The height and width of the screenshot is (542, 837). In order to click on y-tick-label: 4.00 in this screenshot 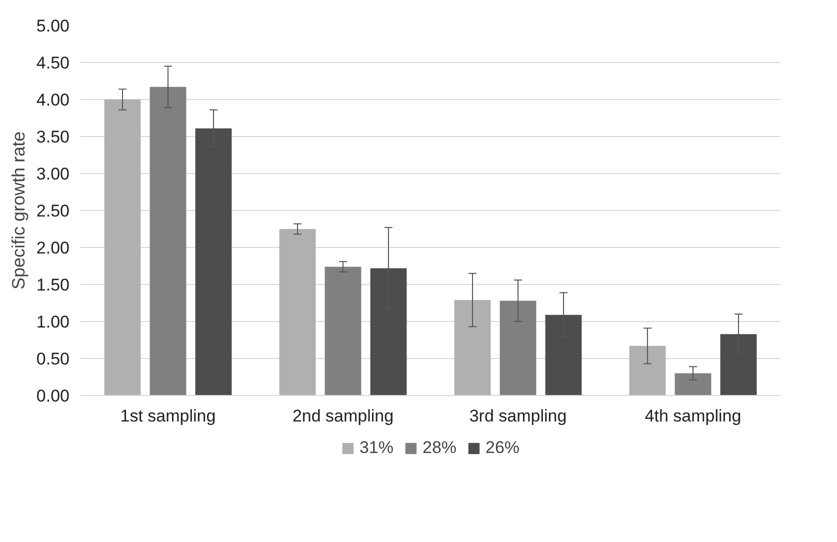, I will do `click(53, 100)`.